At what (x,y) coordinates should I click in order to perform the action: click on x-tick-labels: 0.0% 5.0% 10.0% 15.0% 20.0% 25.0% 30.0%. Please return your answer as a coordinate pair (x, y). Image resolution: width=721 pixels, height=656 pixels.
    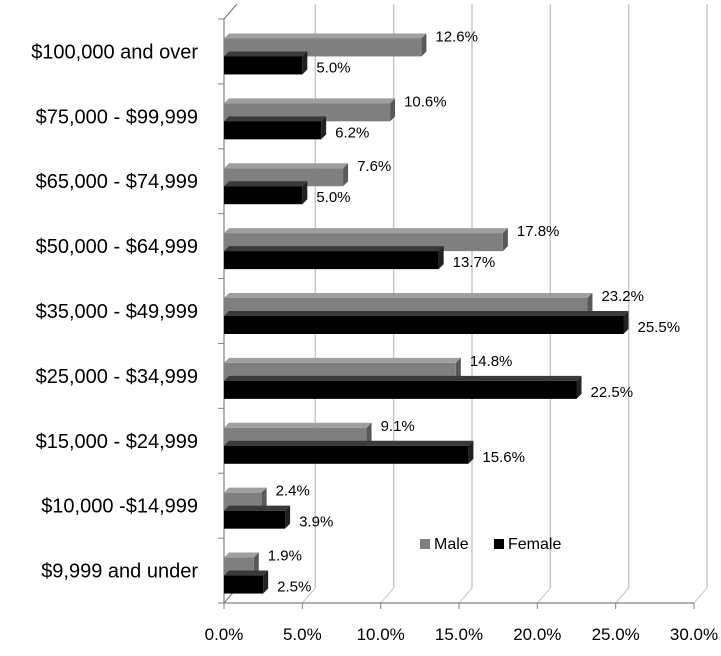
    Looking at the image, I should click on (461, 634).